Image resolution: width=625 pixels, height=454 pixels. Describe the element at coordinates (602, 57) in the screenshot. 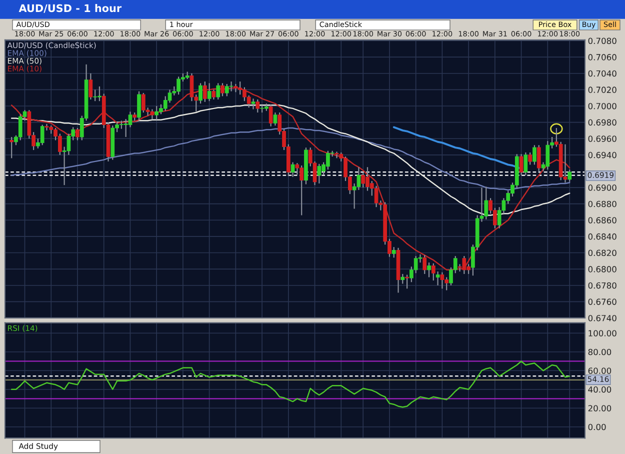

I see `y-tick-label: 0.7060` at that location.